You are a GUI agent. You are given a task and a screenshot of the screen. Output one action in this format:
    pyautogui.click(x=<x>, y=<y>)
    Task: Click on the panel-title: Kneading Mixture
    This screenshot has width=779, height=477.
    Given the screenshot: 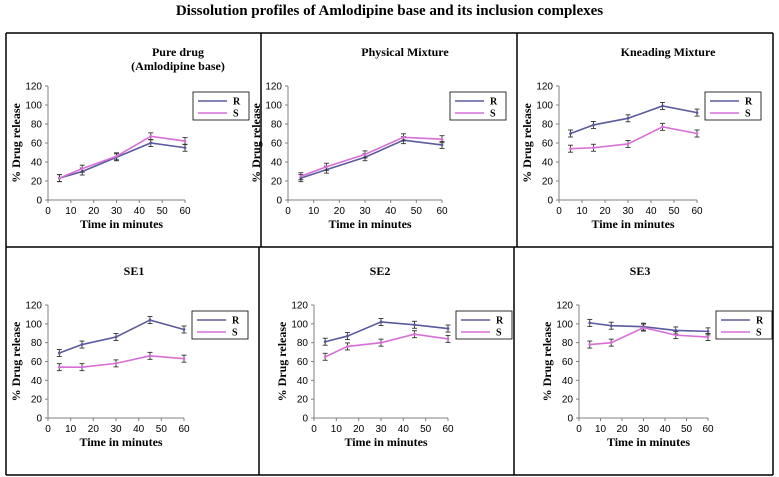 What is the action you would take?
    pyautogui.click(x=668, y=52)
    